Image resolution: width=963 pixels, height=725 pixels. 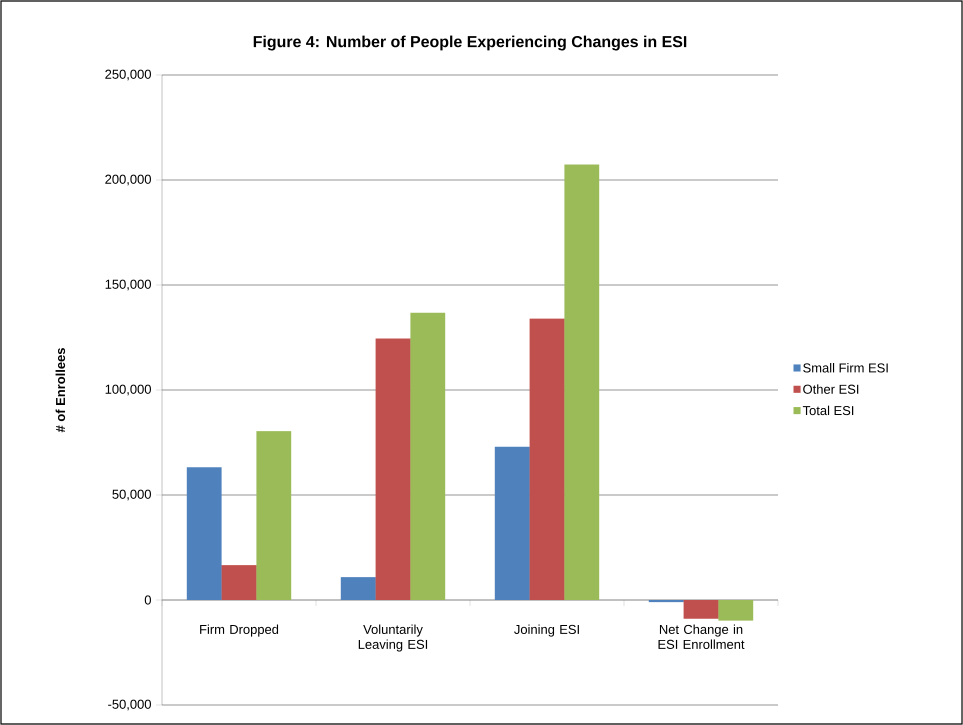 I want to click on y-tick-label: 150,000, so click(x=128, y=285).